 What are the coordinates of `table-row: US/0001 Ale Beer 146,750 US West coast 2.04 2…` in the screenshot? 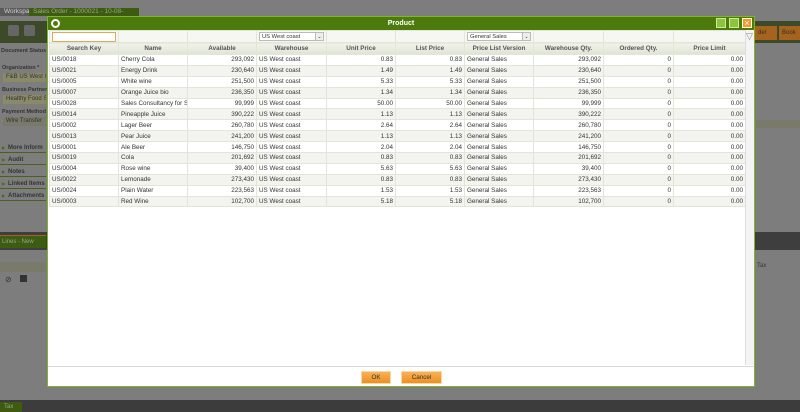 It's located at (397, 147).